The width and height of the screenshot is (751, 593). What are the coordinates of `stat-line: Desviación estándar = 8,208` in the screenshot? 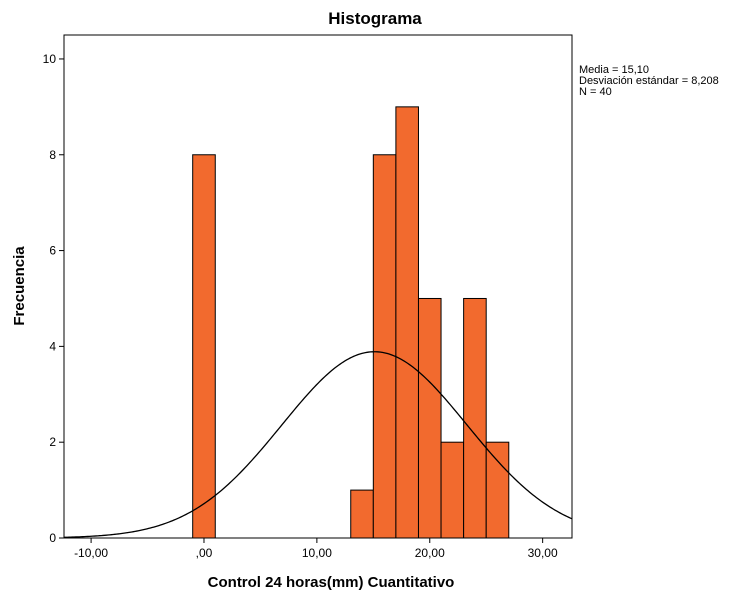 It's located at (649, 81).